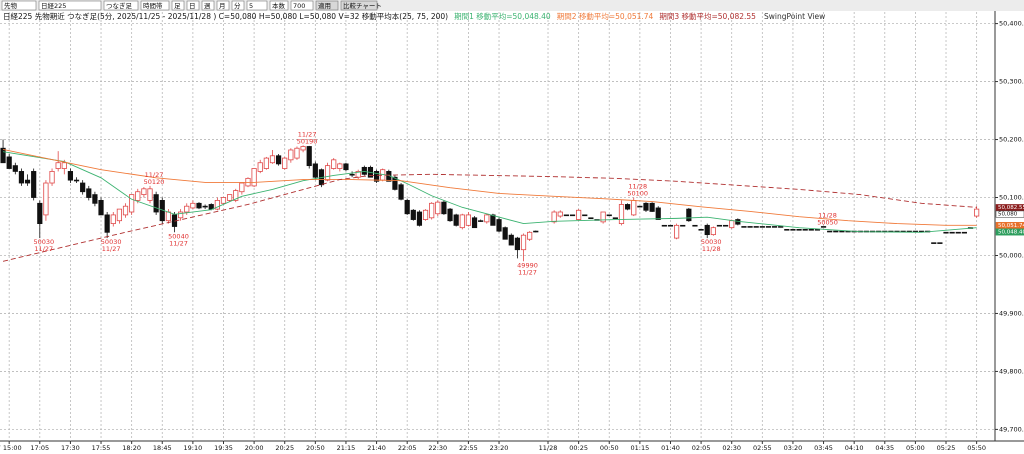  I want to click on subtitle: SwingPoint View, so click(794, 16).